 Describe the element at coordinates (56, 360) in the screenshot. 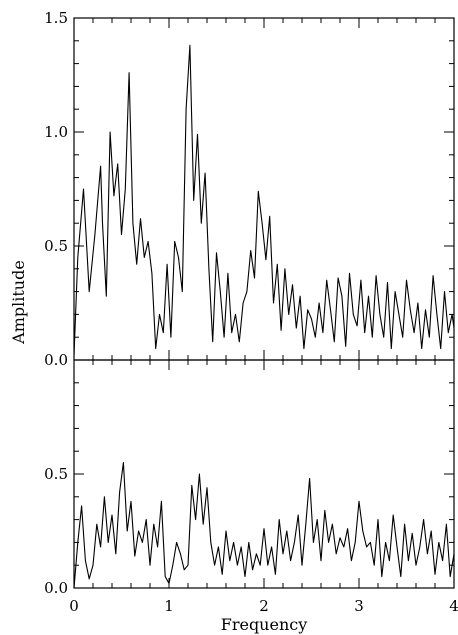

I see `top-y-tick-label: 0.0` at that location.